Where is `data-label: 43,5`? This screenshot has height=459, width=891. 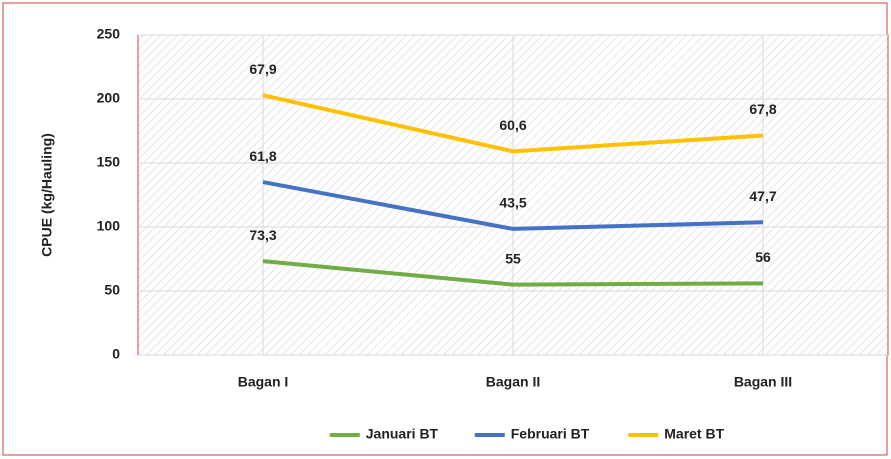 data-label: 43,5 is located at coordinates (512, 203).